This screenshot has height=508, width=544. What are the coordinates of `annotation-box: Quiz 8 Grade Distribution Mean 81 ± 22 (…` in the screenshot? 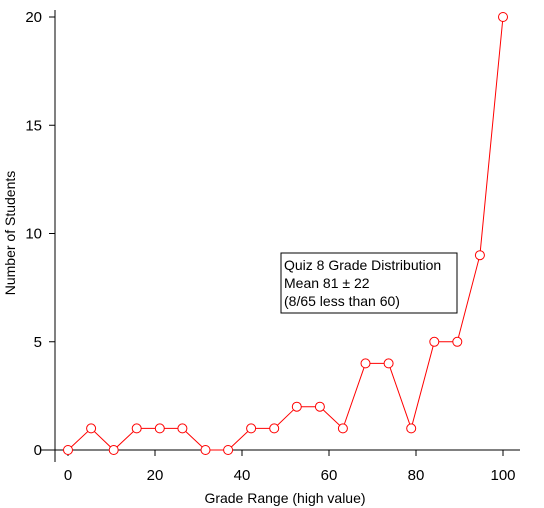 It's located at (369, 283).